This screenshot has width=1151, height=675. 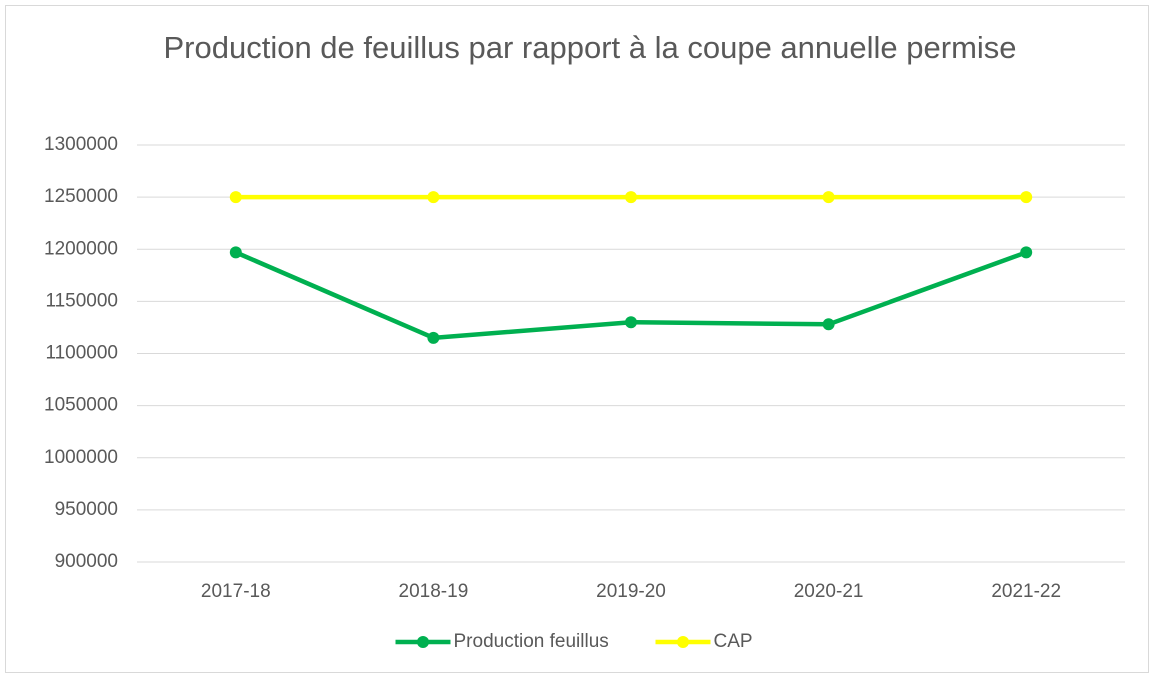 What do you see at coordinates (434, 591) in the screenshot?
I see `x-tick-label: 2018-19` at bounding box center [434, 591].